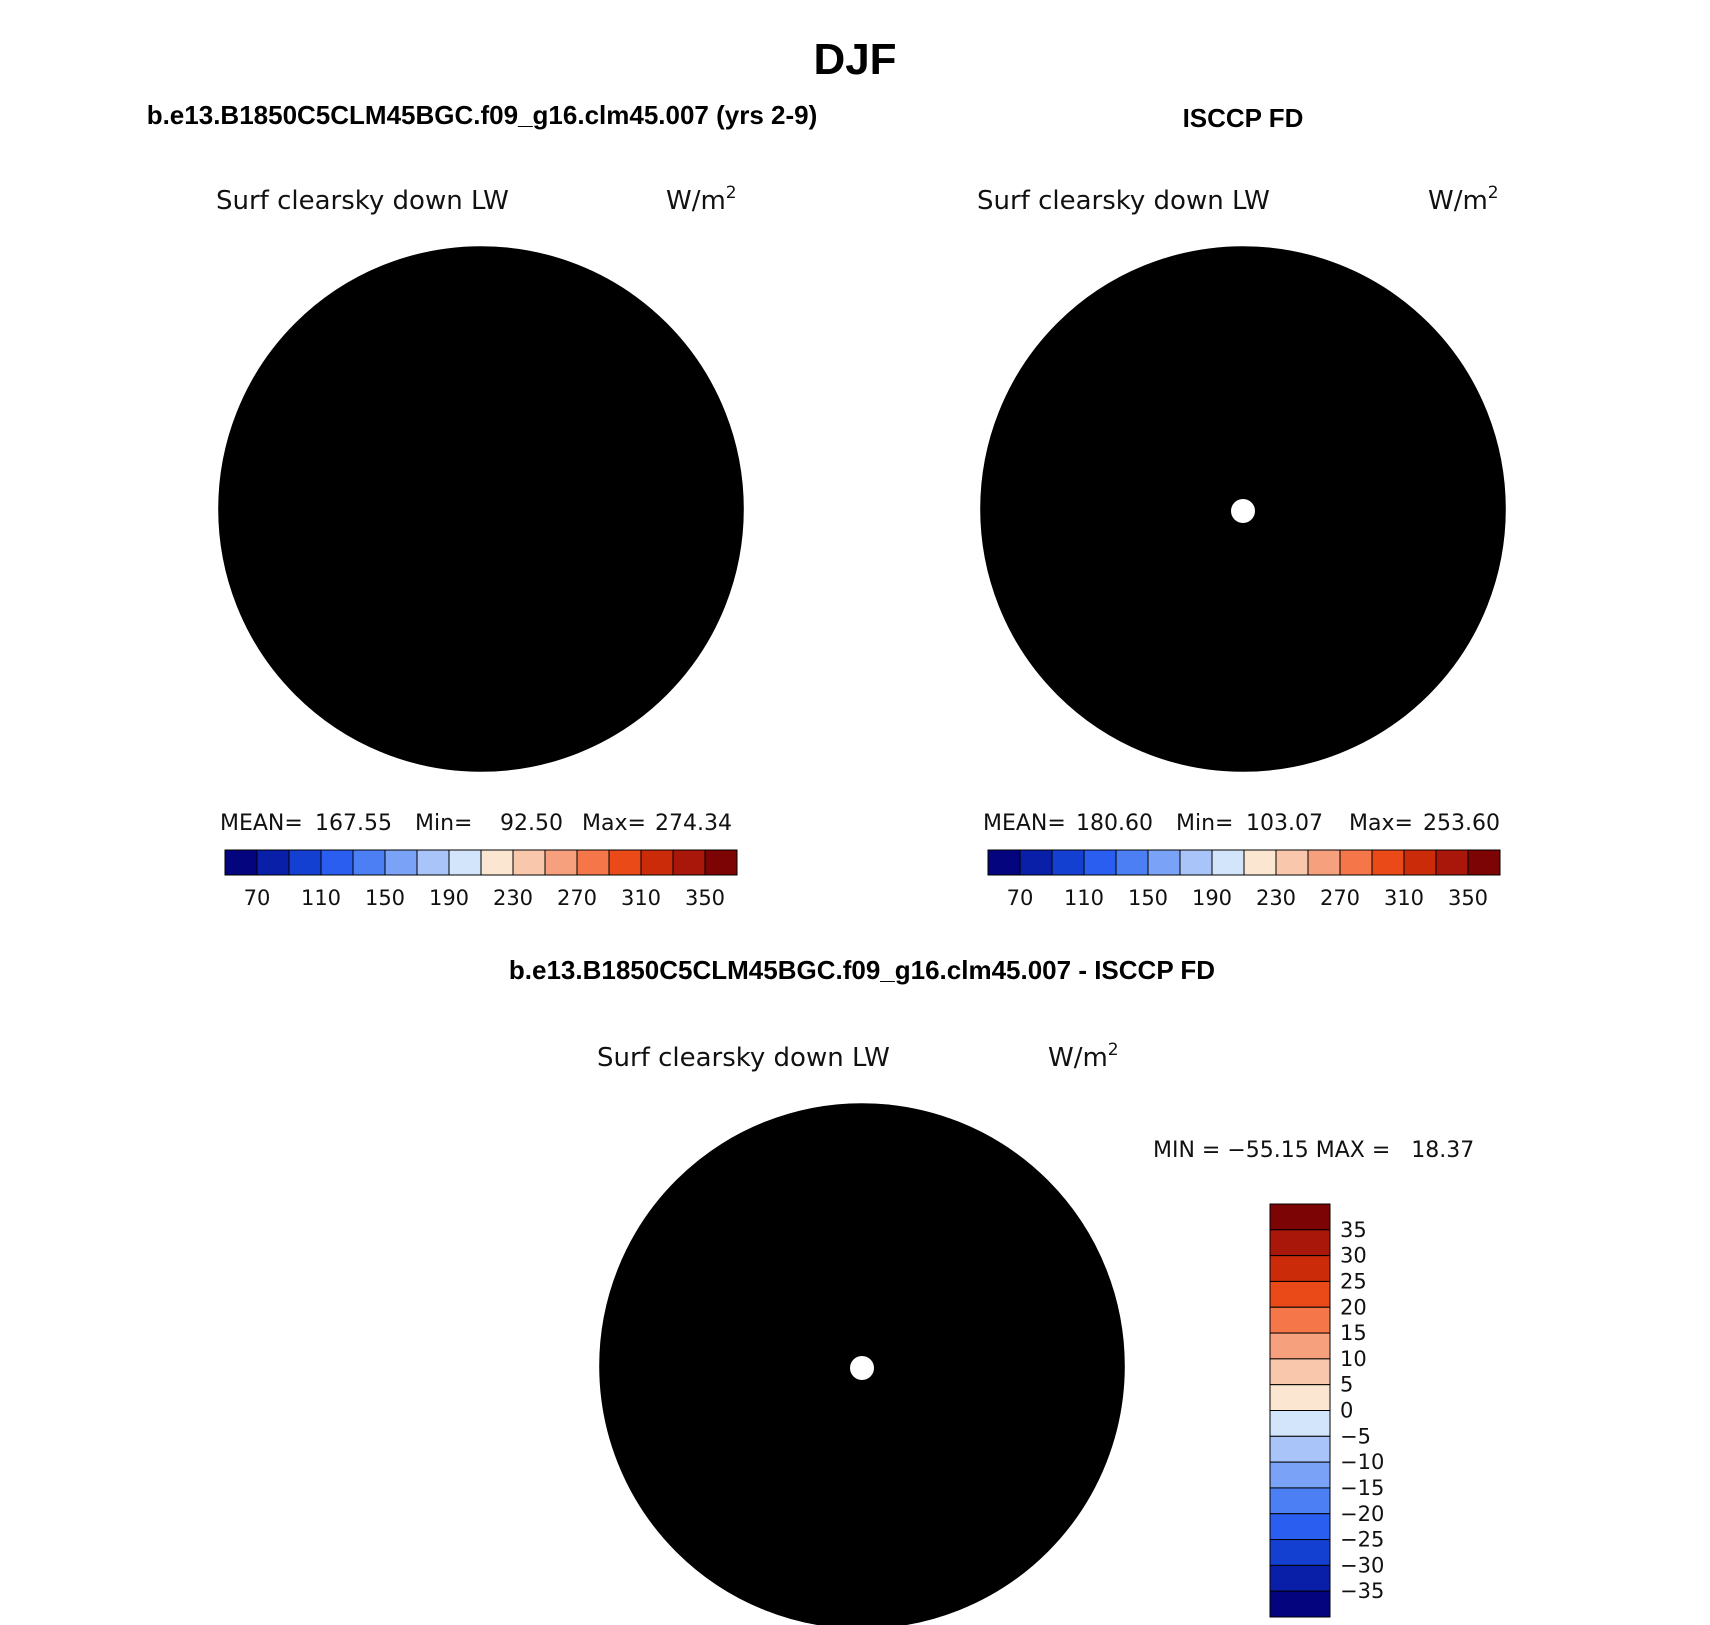 The width and height of the screenshot is (1710, 1625). I want to click on diff-colorbar-tick-label: −5, so click(1355, 1436).